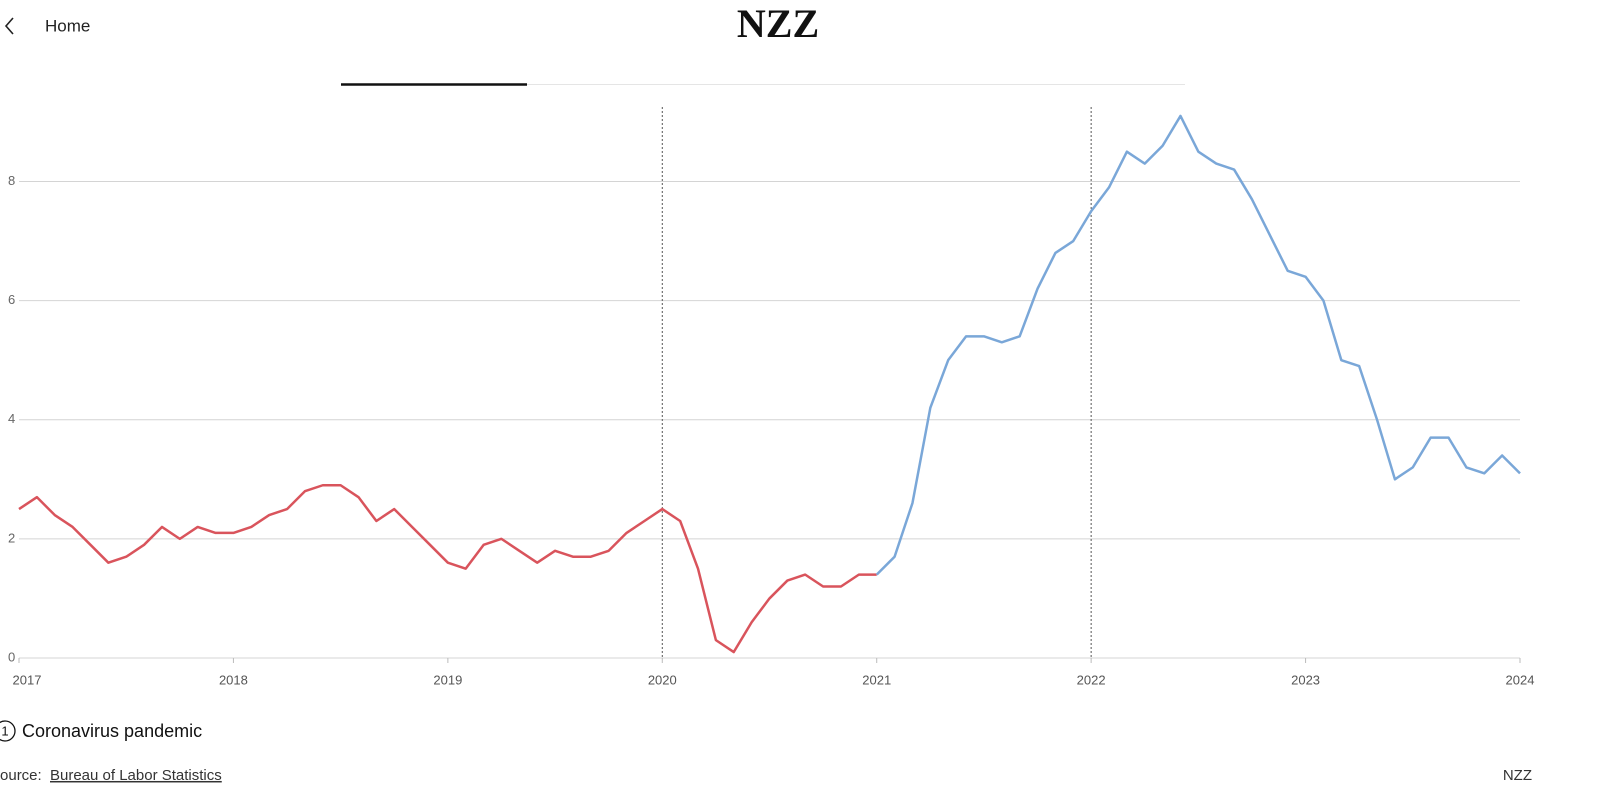  I want to click on y-tick-label: 8, so click(11, 180).